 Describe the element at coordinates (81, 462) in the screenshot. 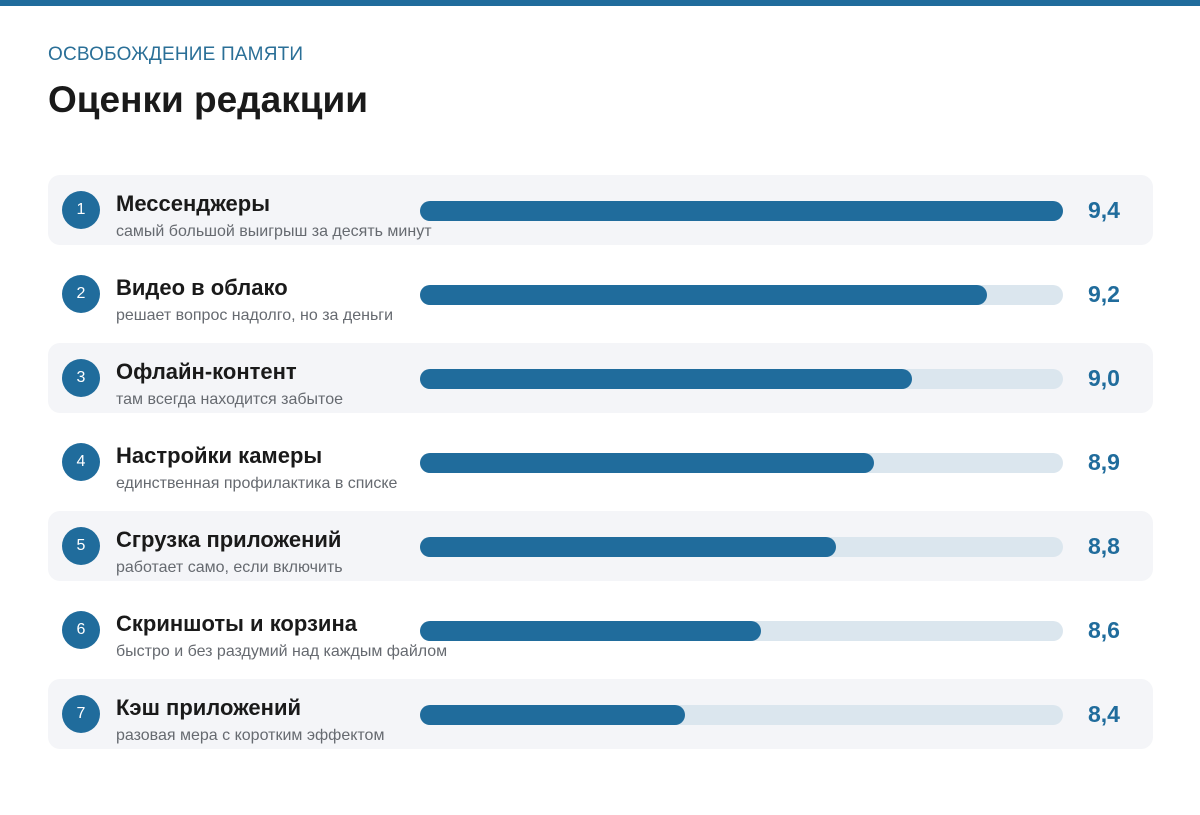

I see `rank-badge: 4` at that location.